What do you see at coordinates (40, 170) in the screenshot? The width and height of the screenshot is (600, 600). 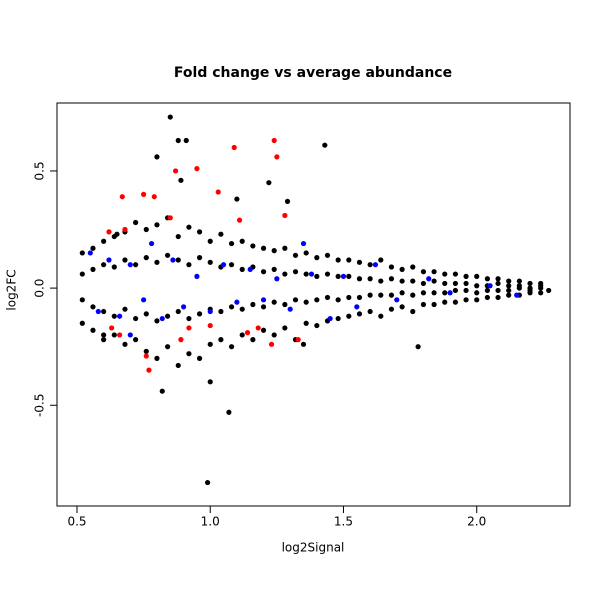 I see `y-tick-label: 0.5` at bounding box center [40, 170].